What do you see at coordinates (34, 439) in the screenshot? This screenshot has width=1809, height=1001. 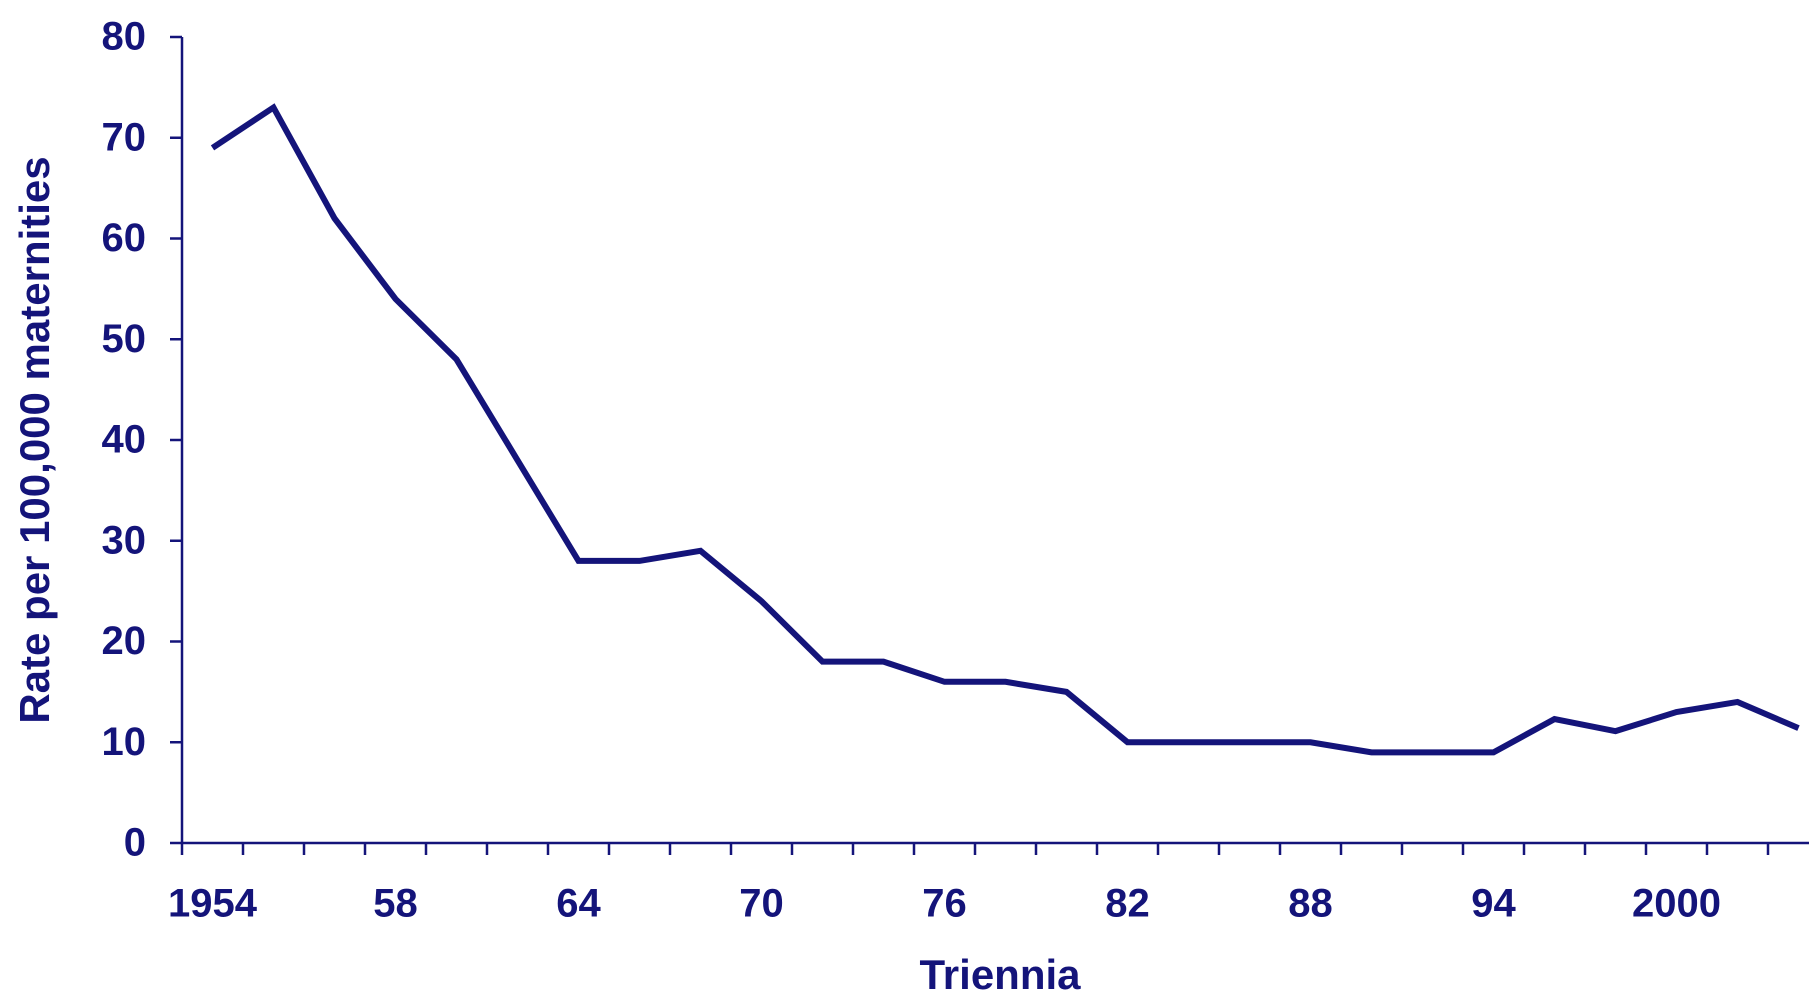 I see `y-axis-title: Rate per 100,000 maternities` at bounding box center [34, 439].